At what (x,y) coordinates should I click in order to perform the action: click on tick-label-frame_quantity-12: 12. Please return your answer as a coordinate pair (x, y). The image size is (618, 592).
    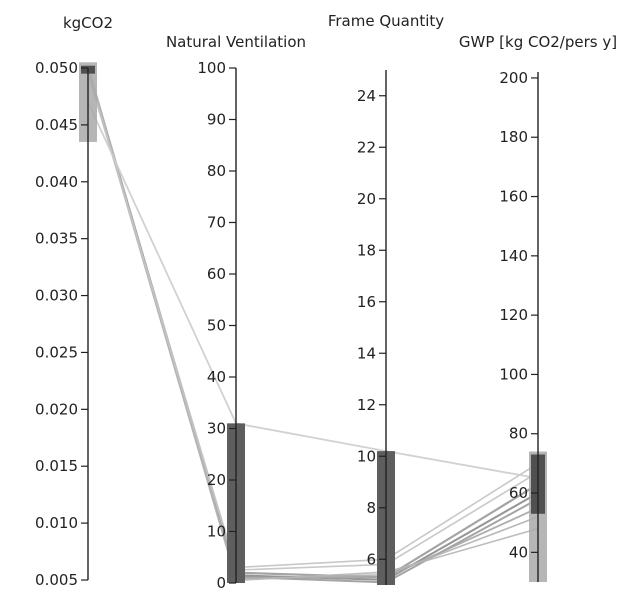
    Looking at the image, I should click on (366, 405).